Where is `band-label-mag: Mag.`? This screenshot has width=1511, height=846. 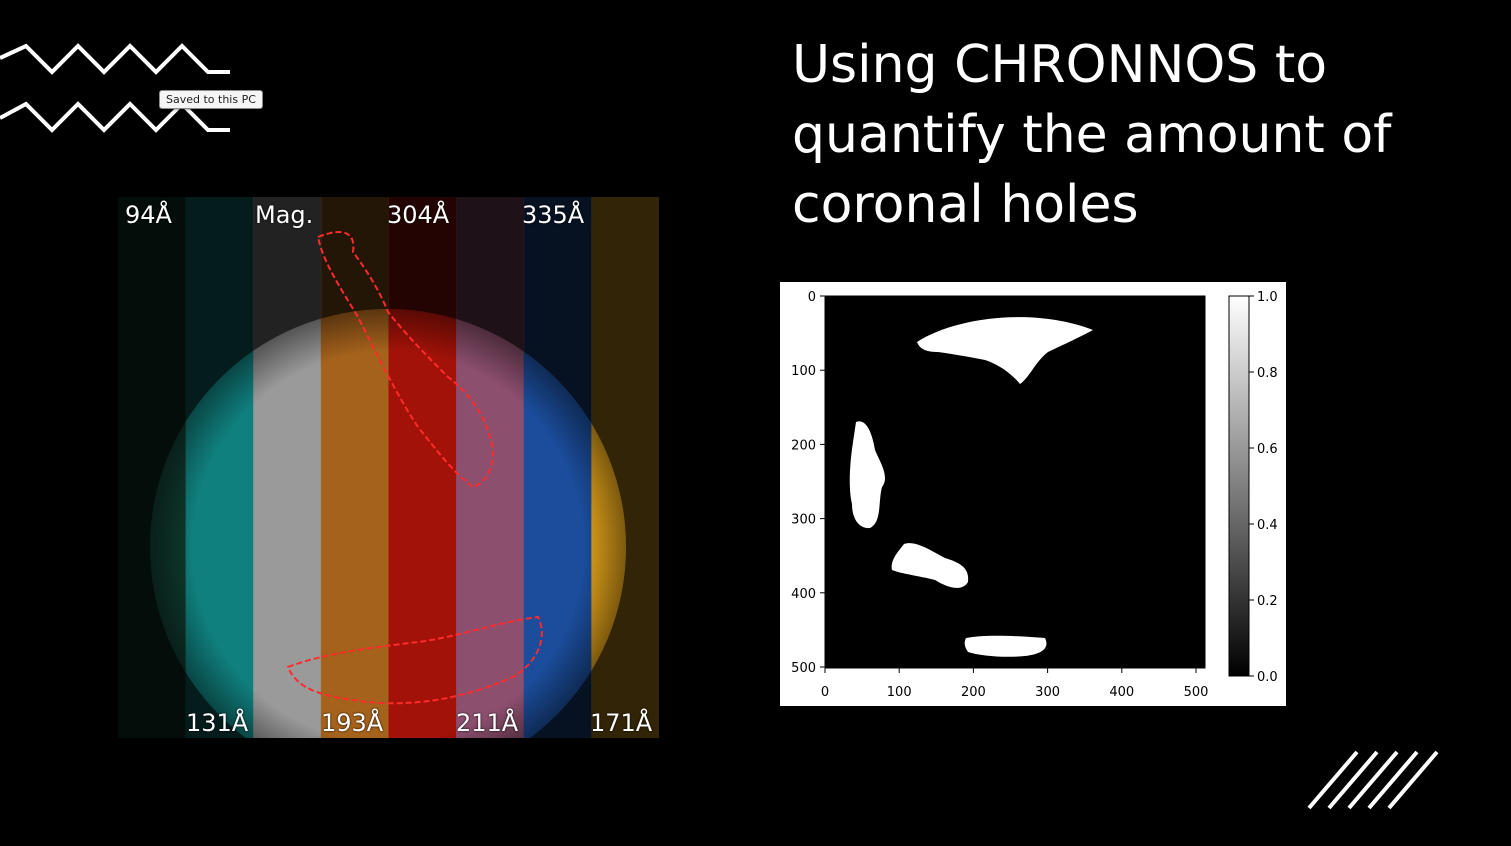
band-label-mag: Mag. is located at coordinates (284, 215).